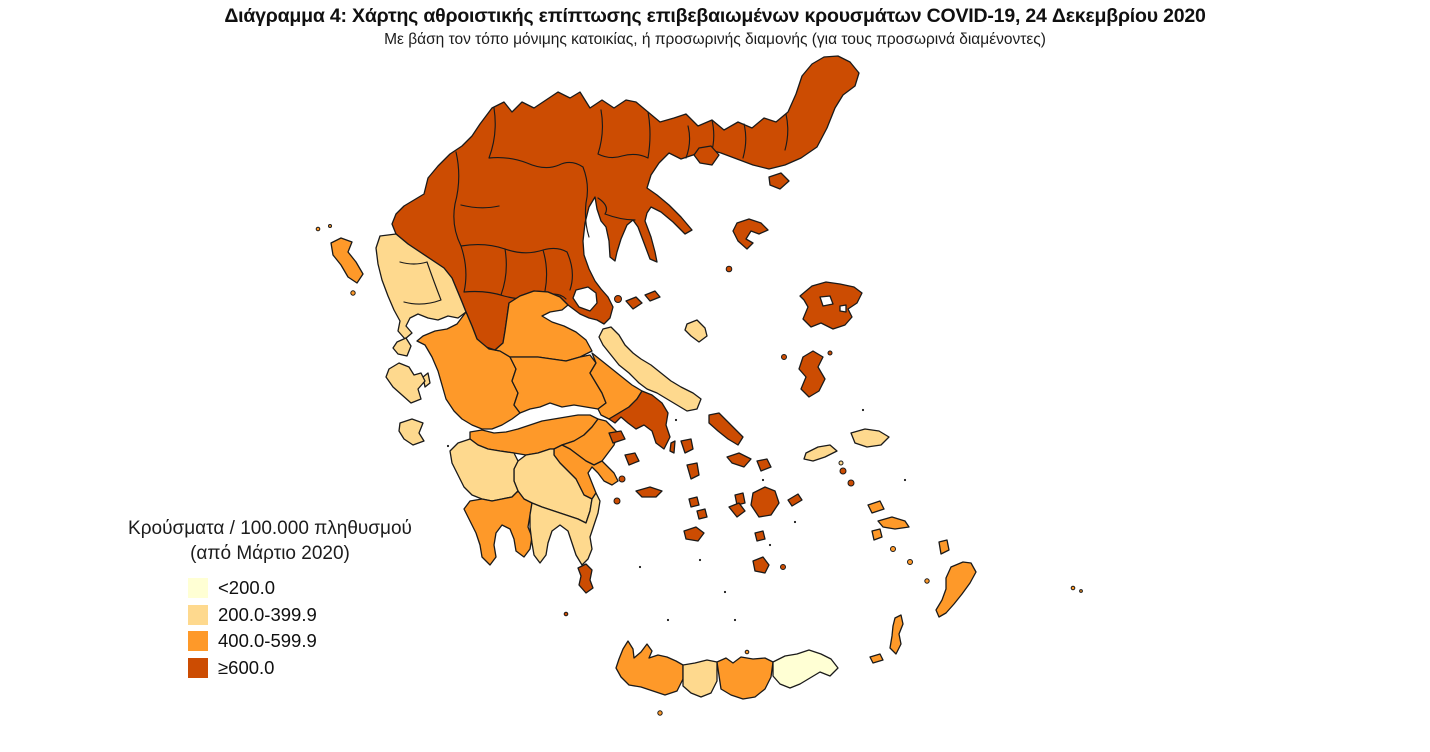 This screenshot has width=1430, height=752. What do you see at coordinates (672, 447) in the screenshot?
I see `region-makronisos` at bounding box center [672, 447].